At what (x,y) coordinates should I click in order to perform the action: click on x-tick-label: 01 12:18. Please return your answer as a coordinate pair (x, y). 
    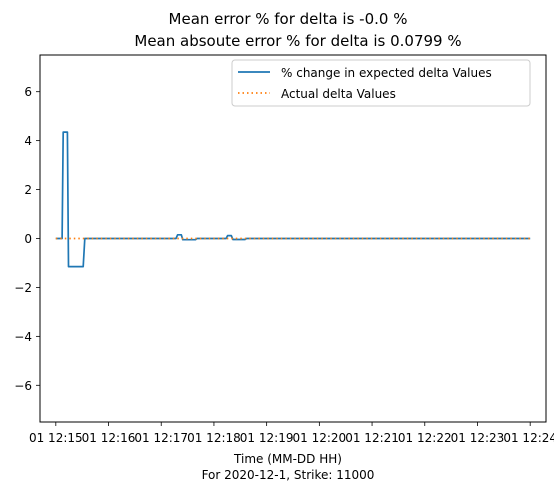
    Looking at the image, I should click on (214, 438).